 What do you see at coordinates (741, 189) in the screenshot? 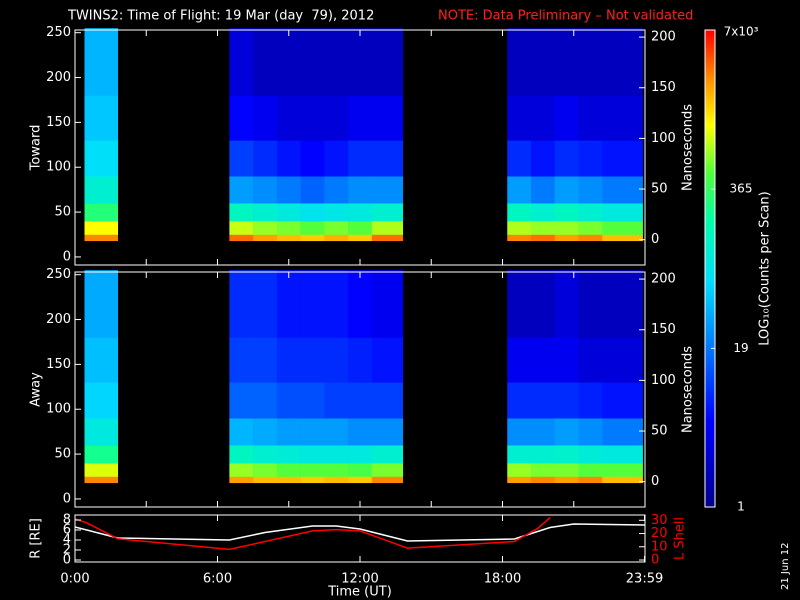
I see `colorbar-tick-label: 365` at bounding box center [741, 189].